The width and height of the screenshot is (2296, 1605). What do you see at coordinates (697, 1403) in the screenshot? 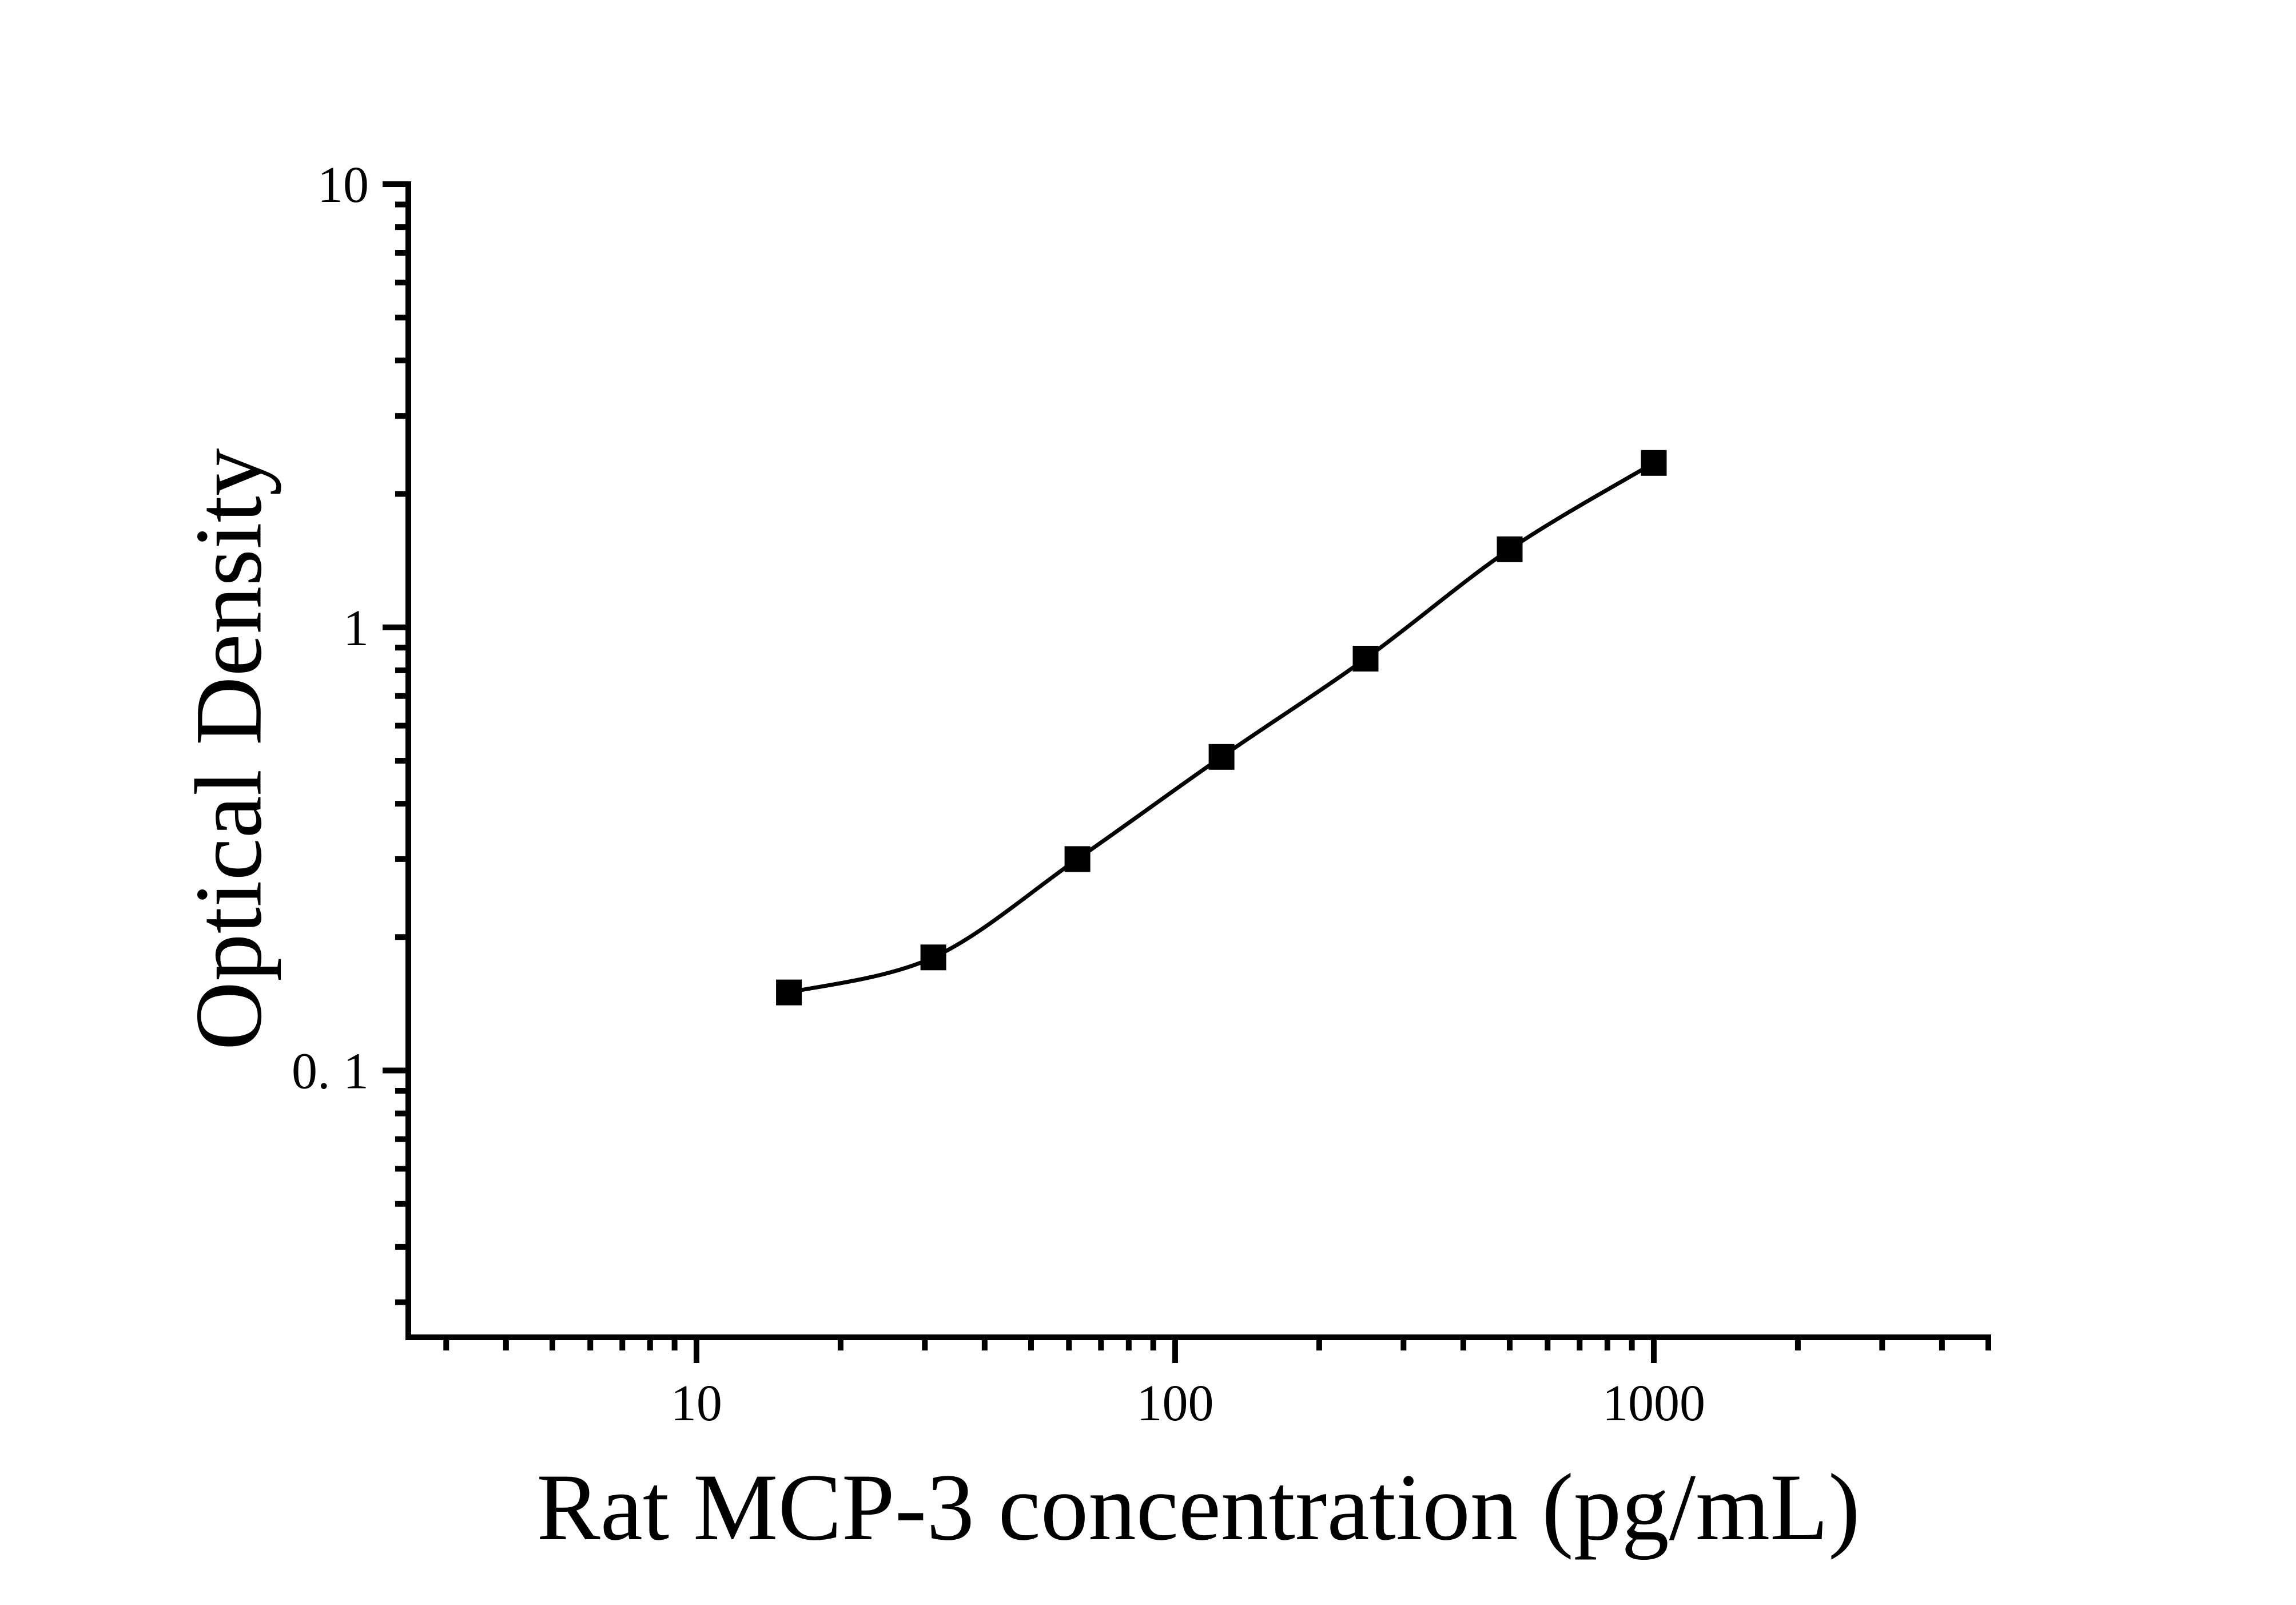
I see `x-tick-label: 10` at bounding box center [697, 1403].